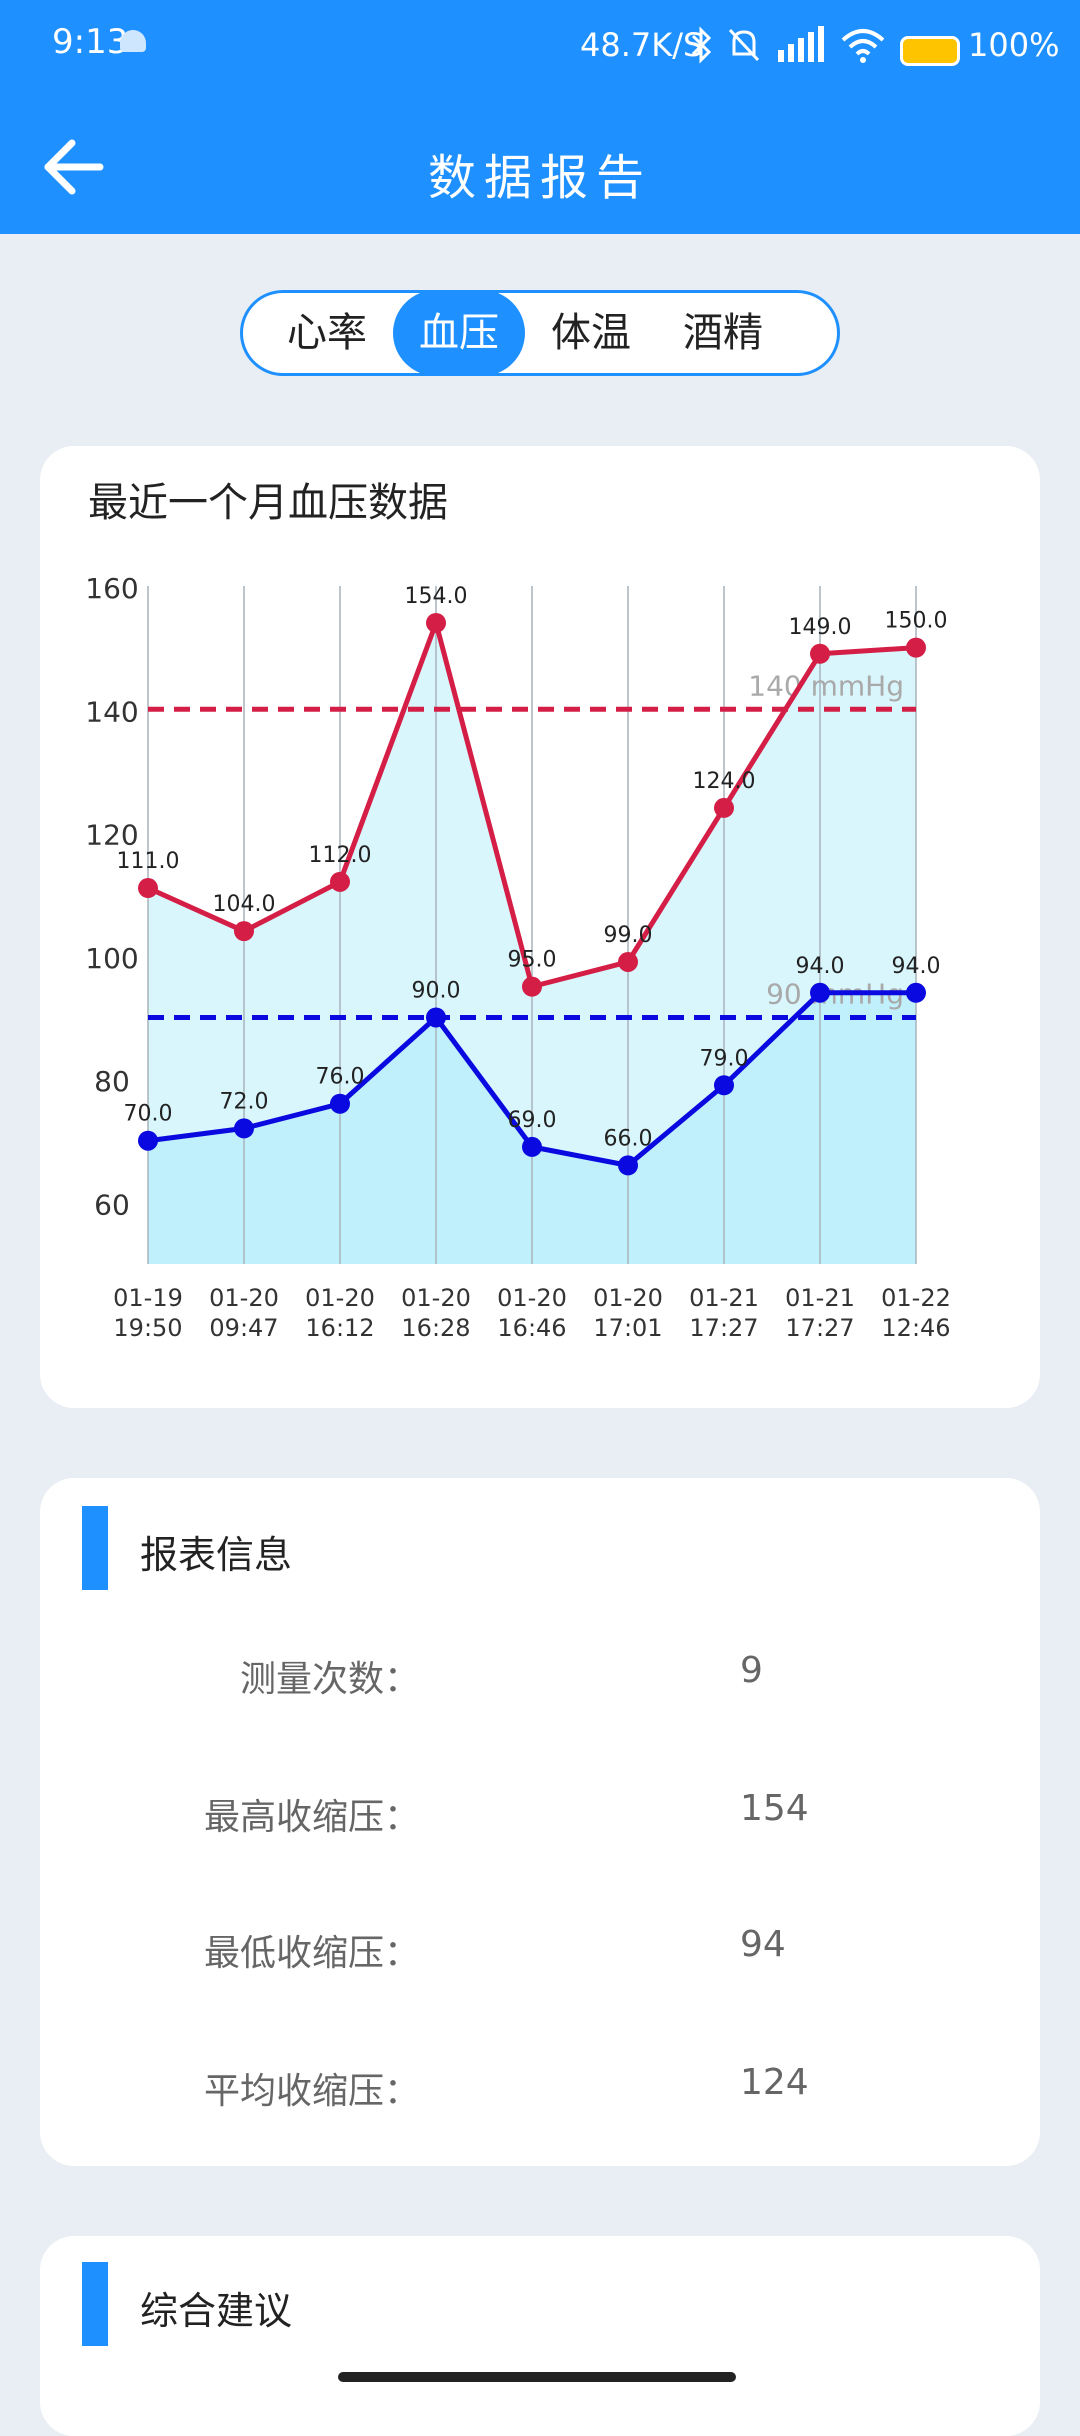 The width and height of the screenshot is (1080, 2436). What do you see at coordinates (532, 960) in the screenshot?
I see `data-label: 95.0` at bounding box center [532, 960].